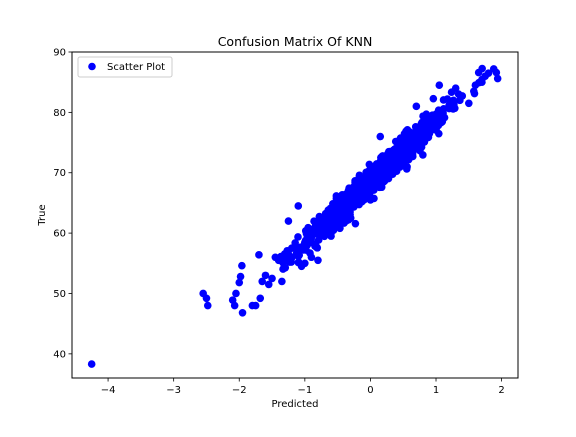 Image resolution: width=576 pixels, height=437 pixels. What do you see at coordinates (42, 215) in the screenshot?
I see `y-axis-label: True` at bounding box center [42, 215].